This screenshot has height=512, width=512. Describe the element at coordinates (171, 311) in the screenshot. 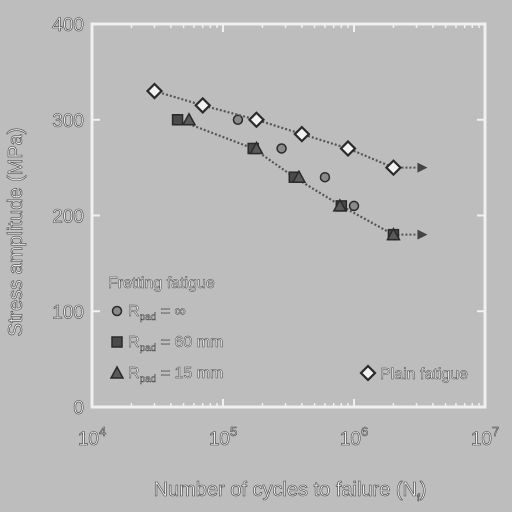

I see `legend-entry-rest: = ∞` at that location.